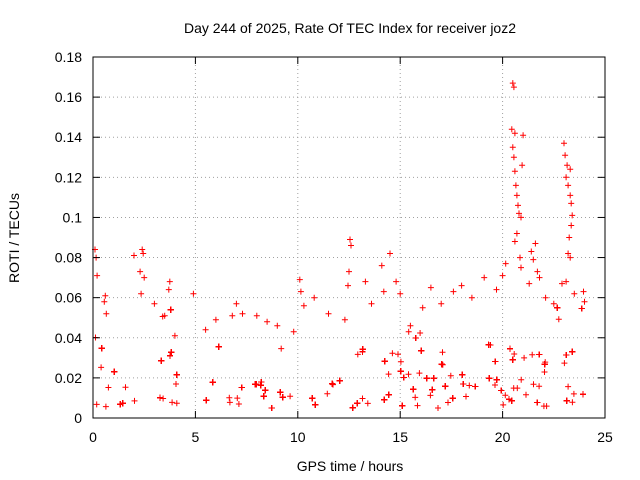 This screenshot has width=640, height=480. What do you see at coordinates (78, 418) in the screenshot?
I see `y-tick-label: 0` at bounding box center [78, 418].